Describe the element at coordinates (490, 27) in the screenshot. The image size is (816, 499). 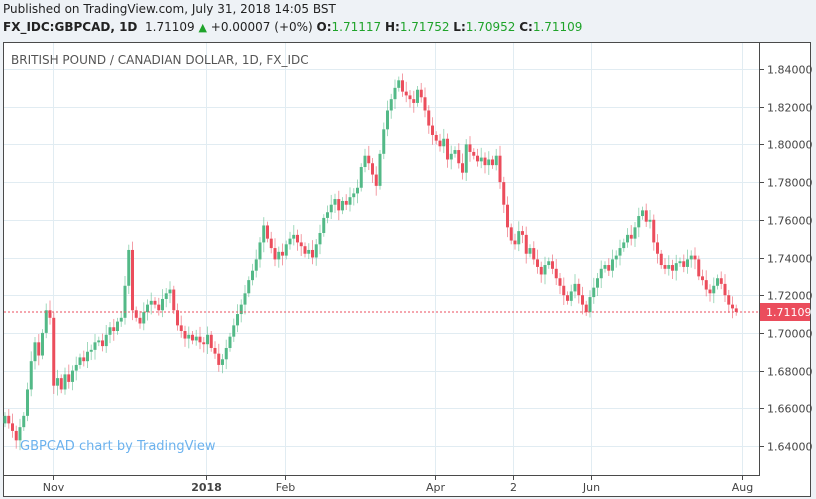
I see `low-value: 1.70952` at that location.